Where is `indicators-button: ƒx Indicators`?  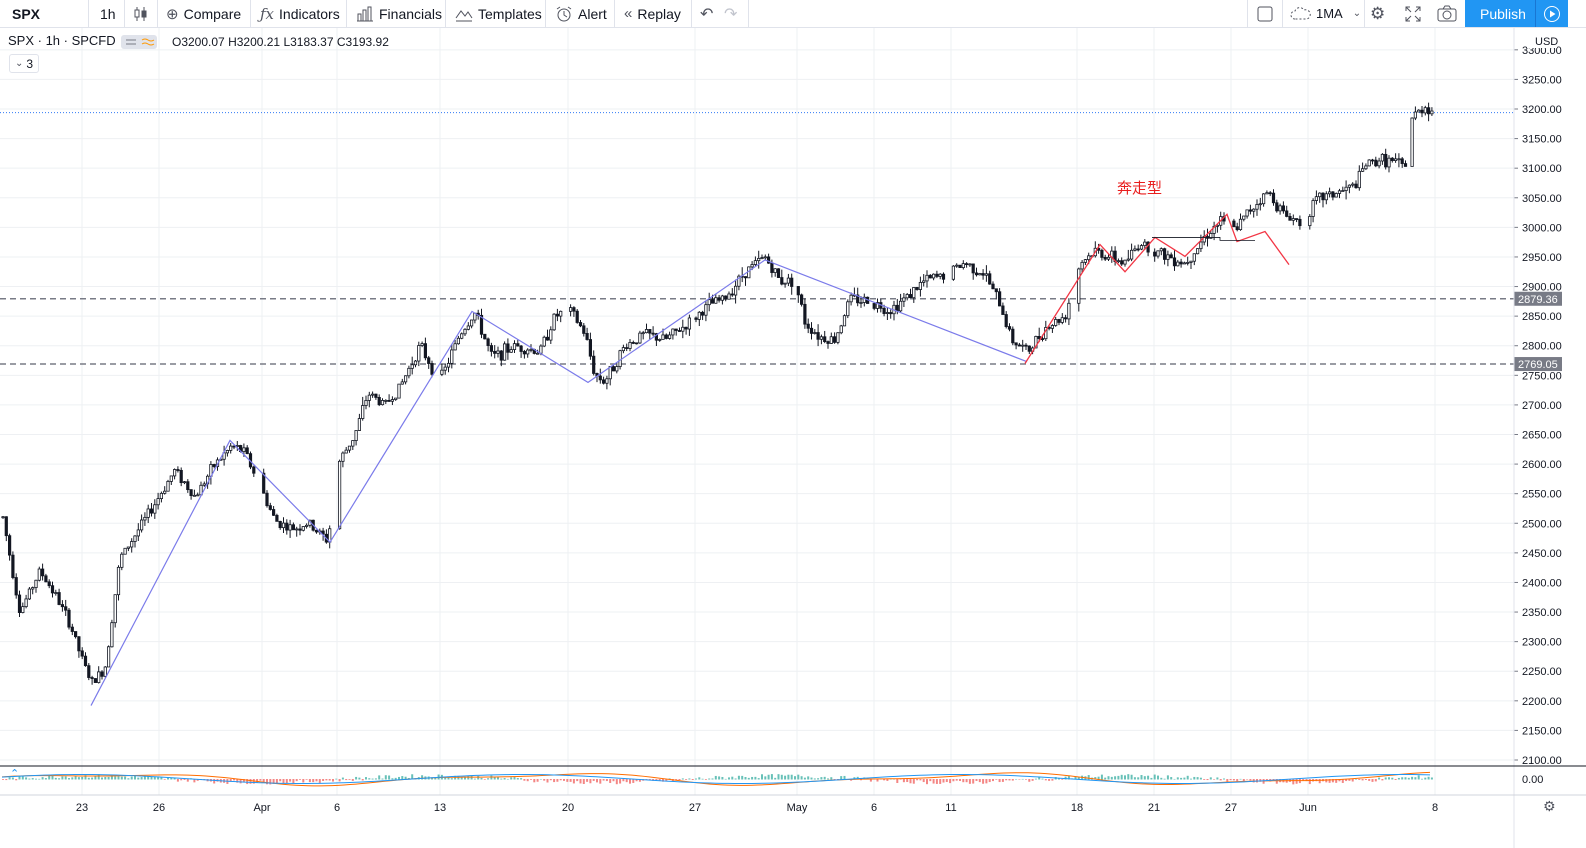
indicators-button: ƒx Indicators is located at coordinates (300, 13).